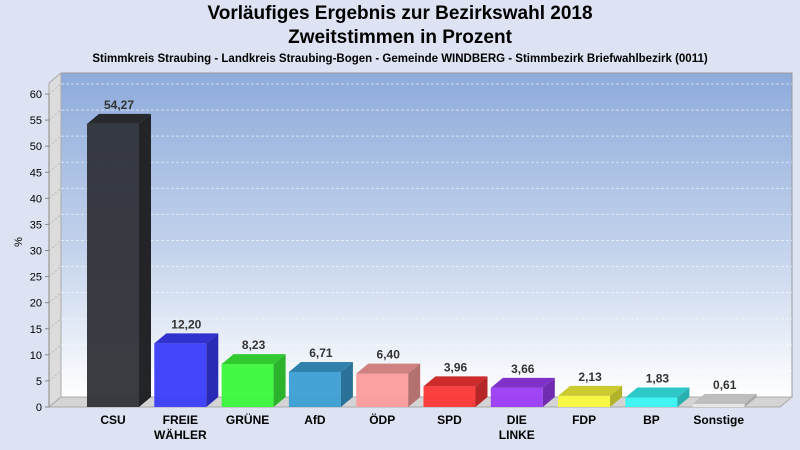 The image size is (800, 450). What do you see at coordinates (382, 419) in the screenshot?
I see `category-label: ÖDP` at bounding box center [382, 419].